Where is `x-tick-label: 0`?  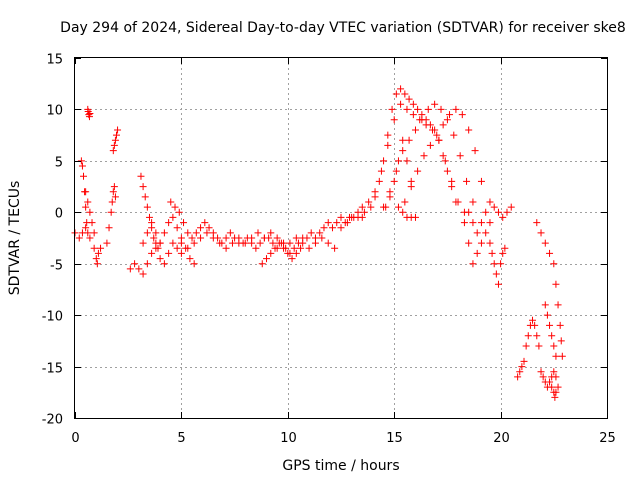
x-tick-label: 0 is located at coordinates (75, 438).